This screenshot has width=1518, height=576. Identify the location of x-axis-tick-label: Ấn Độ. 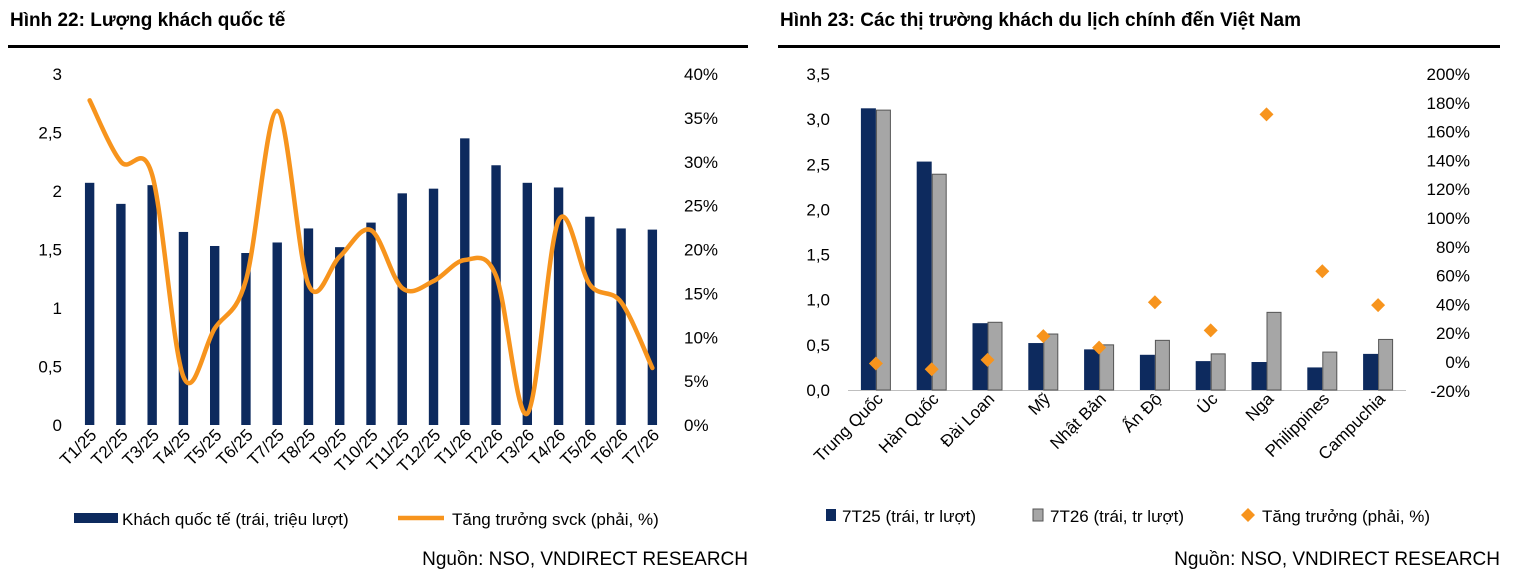
(1142, 412).